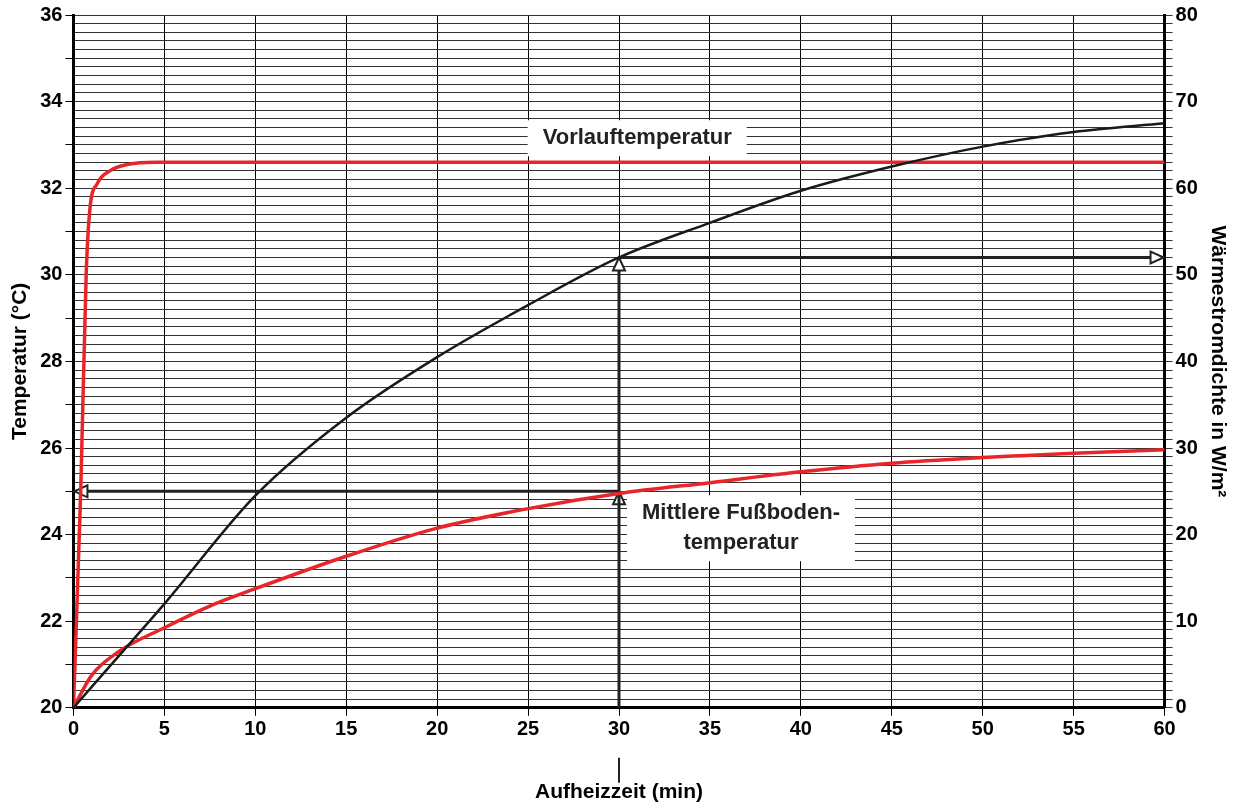 The width and height of the screenshot is (1238, 809). Describe the element at coordinates (982, 728) in the screenshot. I see `x-tick-label: 50` at that location.